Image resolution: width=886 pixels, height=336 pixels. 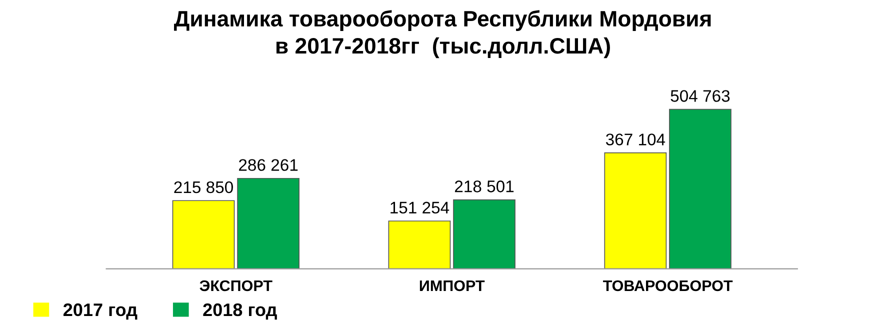 What do you see at coordinates (636, 140) in the screenshot?
I see `data-label: 367 104` at bounding box center [636, 140].